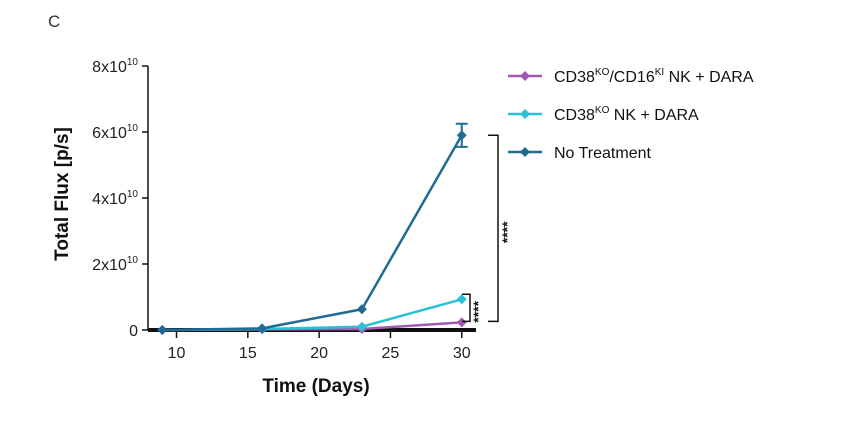 Image resolution: width=850 pixels, height=424 pixels. I want to click on y-tick-label: 8x10¹⁰, so click(115, 66).